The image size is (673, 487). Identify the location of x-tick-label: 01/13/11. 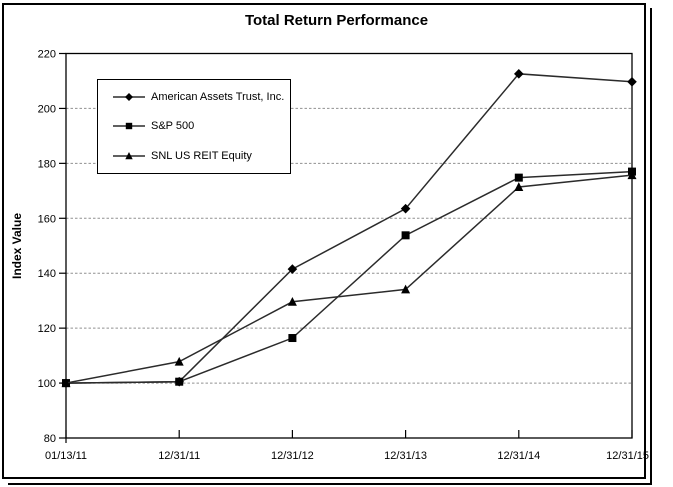
(66, 456).